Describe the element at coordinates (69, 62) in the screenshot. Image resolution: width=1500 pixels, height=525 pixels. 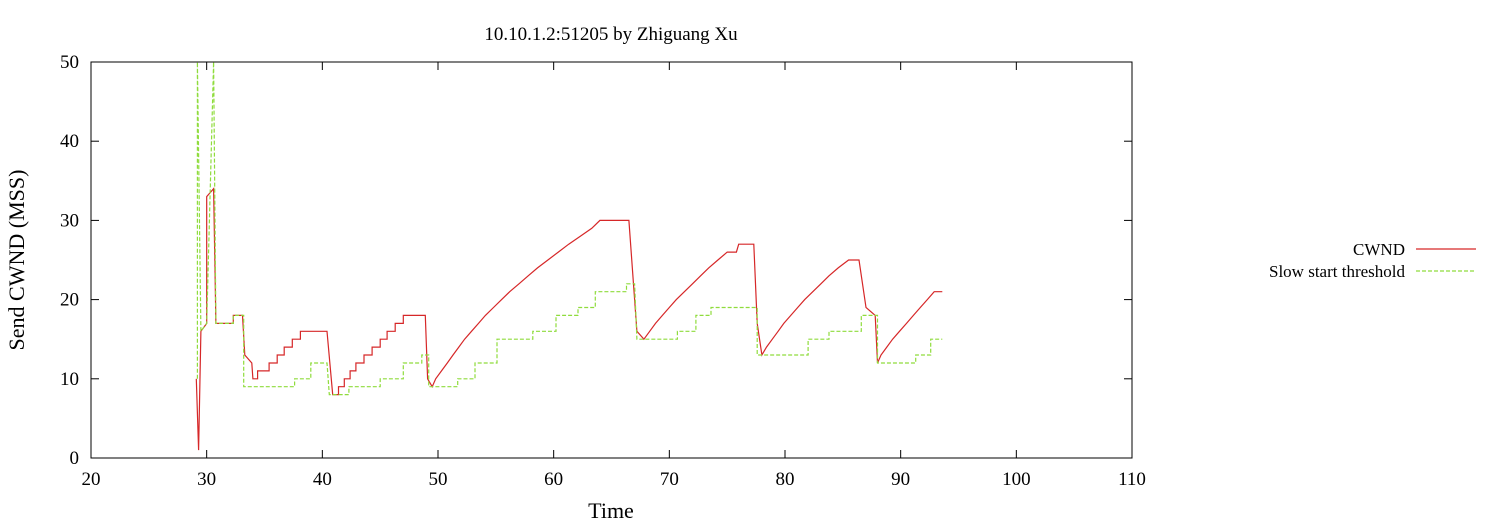
I see `y-tick-label: 50` at that location.